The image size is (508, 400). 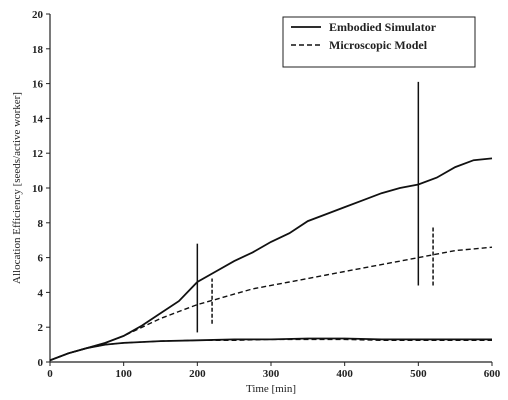 I want to click on y-tick-label: 18, so click(x=38, y=50).